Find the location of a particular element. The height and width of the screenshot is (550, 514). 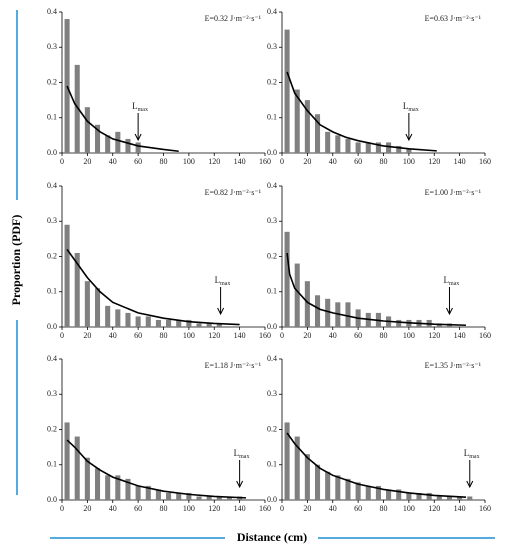

x-tick-label: 140 is located at coordinates (460, 161).